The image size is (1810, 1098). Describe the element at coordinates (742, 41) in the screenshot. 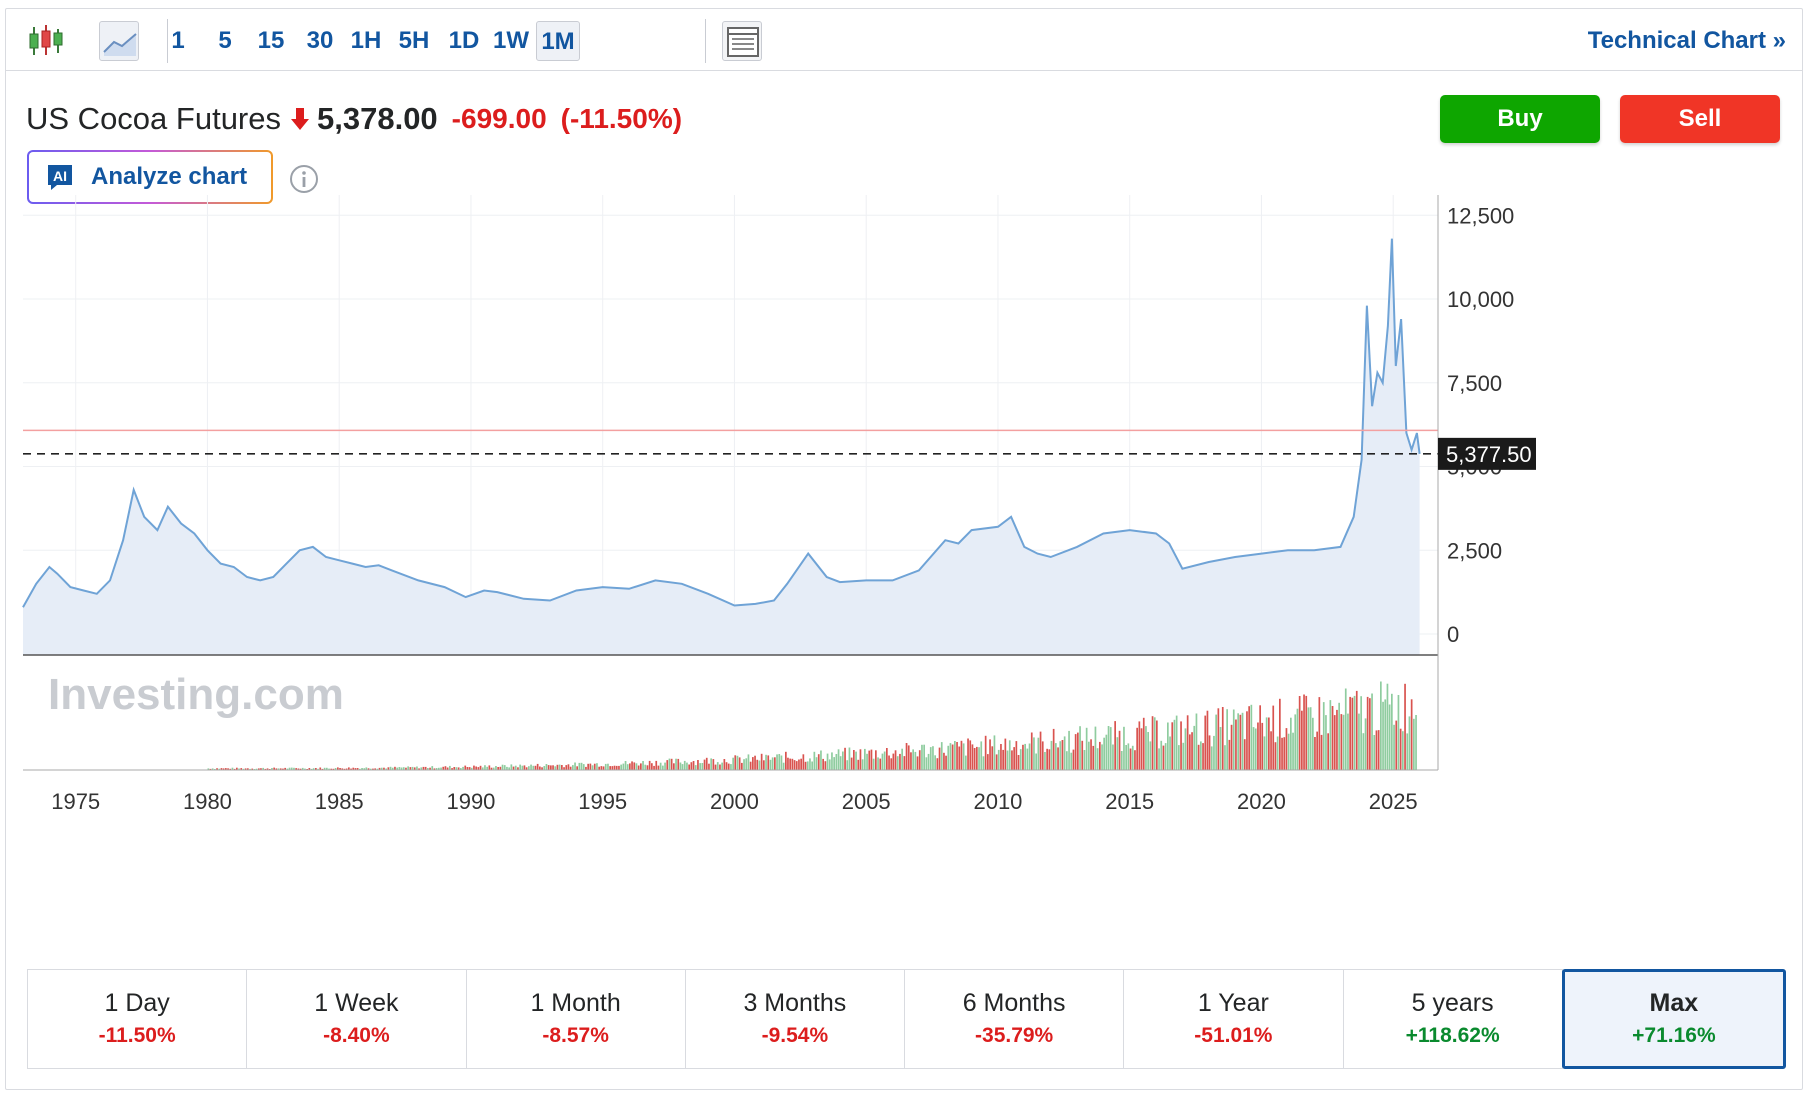

I see `layout-icon` at that location.